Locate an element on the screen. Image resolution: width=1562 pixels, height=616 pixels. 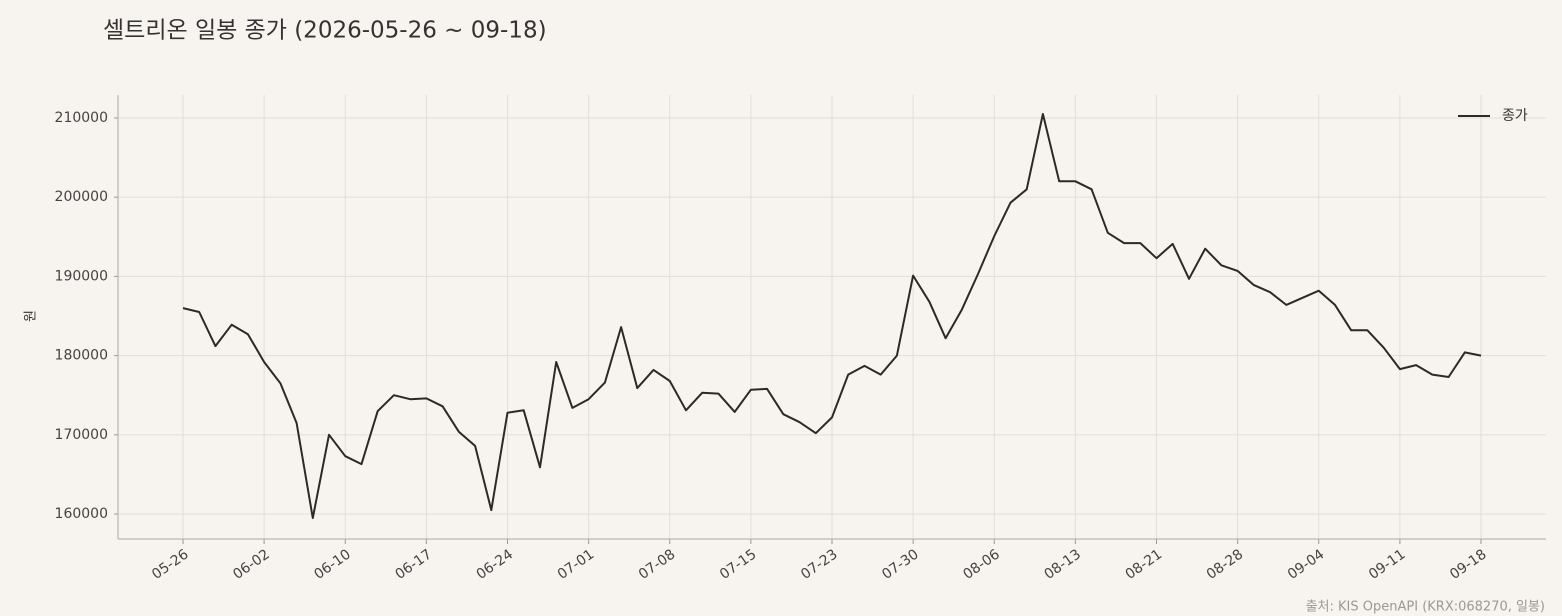
x-tick-label: 09-18 is located at coordinates (1468, 564).